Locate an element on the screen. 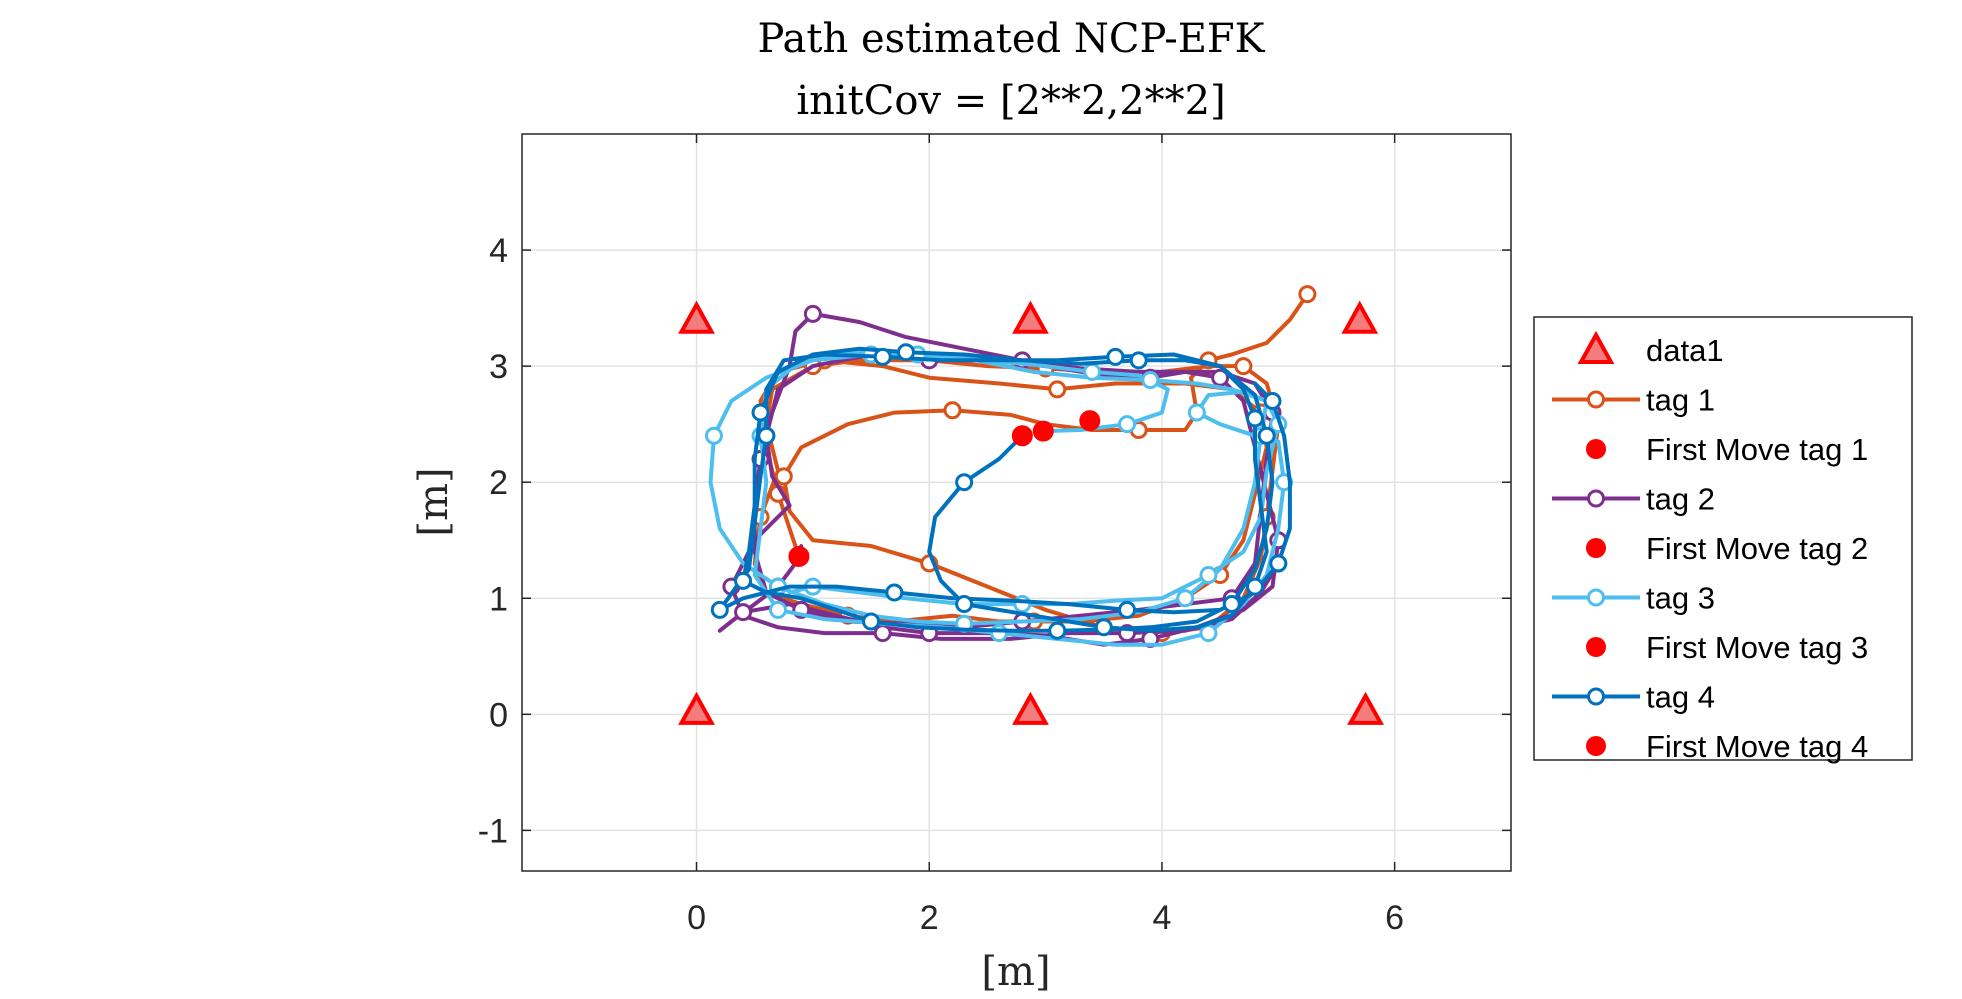 The image size is (1962, 999). y-tick-label: 0 is located at coordinates (498, 715).